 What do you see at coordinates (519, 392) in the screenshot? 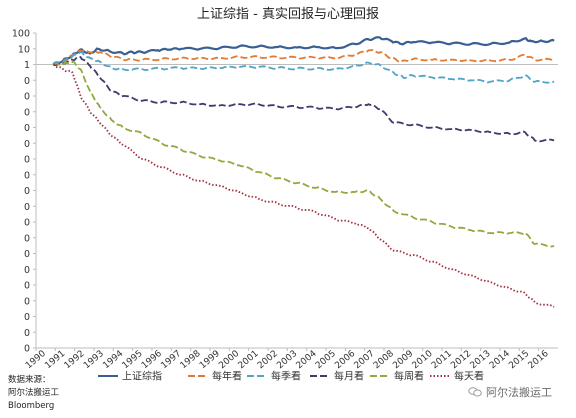
I see `watermark-text: 阿尔法搬运工` at bounding box center [519, 392].